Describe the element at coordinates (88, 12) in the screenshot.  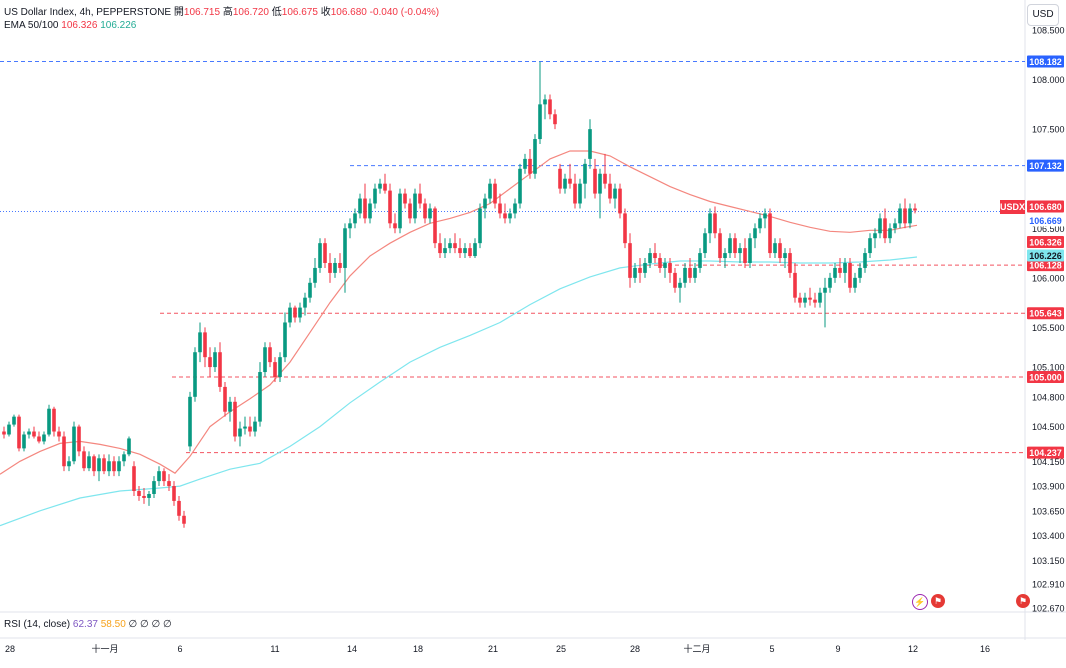
I see `symbol-title: US Dollar Index, 4h, PEPPERSTONE` at that location.